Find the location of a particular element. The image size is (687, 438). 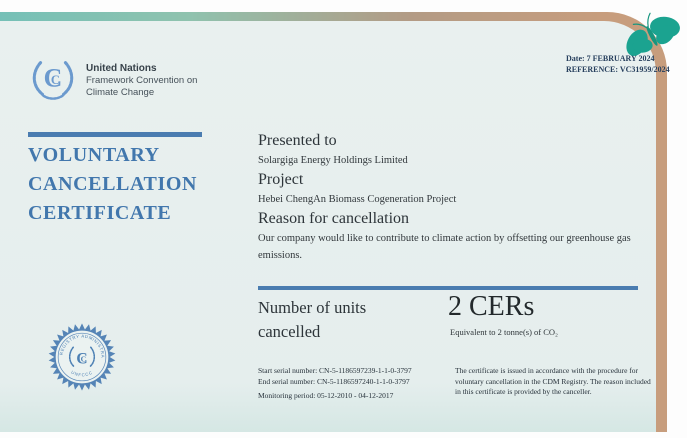

logo-letter-inner: C is located at coordinates (55, 80).